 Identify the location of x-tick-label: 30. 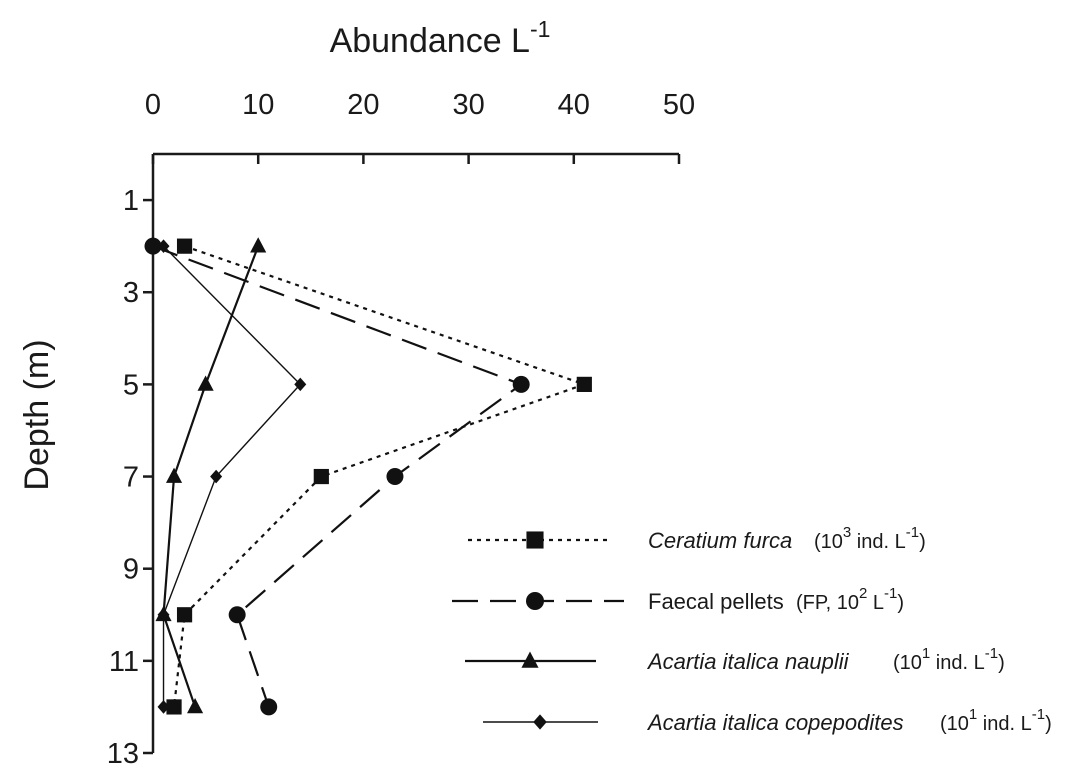
(468, 105).